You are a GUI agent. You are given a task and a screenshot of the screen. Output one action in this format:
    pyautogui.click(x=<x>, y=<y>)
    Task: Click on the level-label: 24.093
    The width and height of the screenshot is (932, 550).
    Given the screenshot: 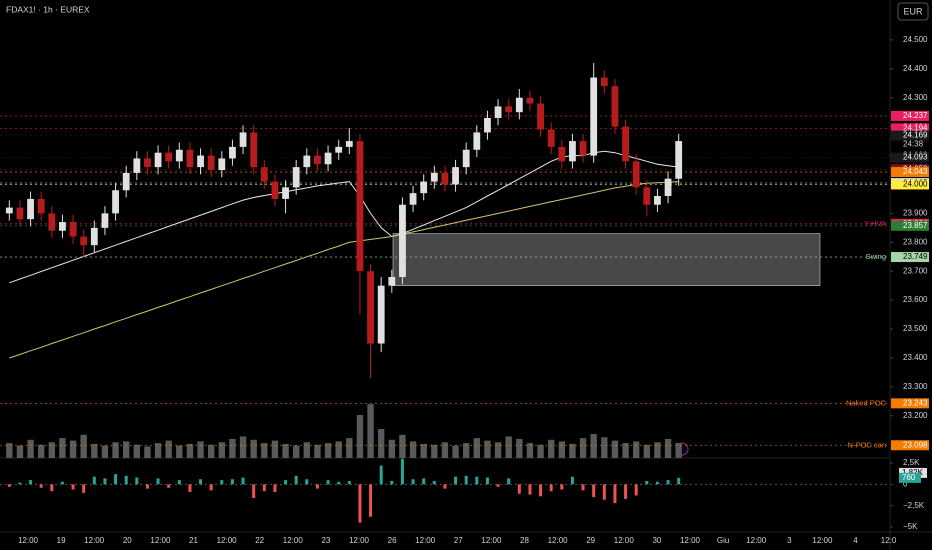 What is the action you would take?
    pyautogui.click(x=915, y=157)
    